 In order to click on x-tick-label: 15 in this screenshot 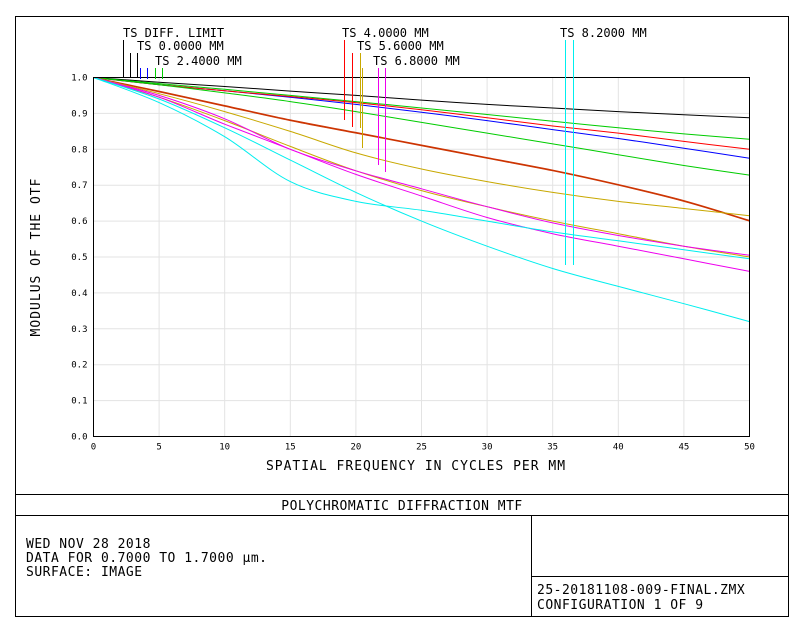, I will do `click(290, 448)`.